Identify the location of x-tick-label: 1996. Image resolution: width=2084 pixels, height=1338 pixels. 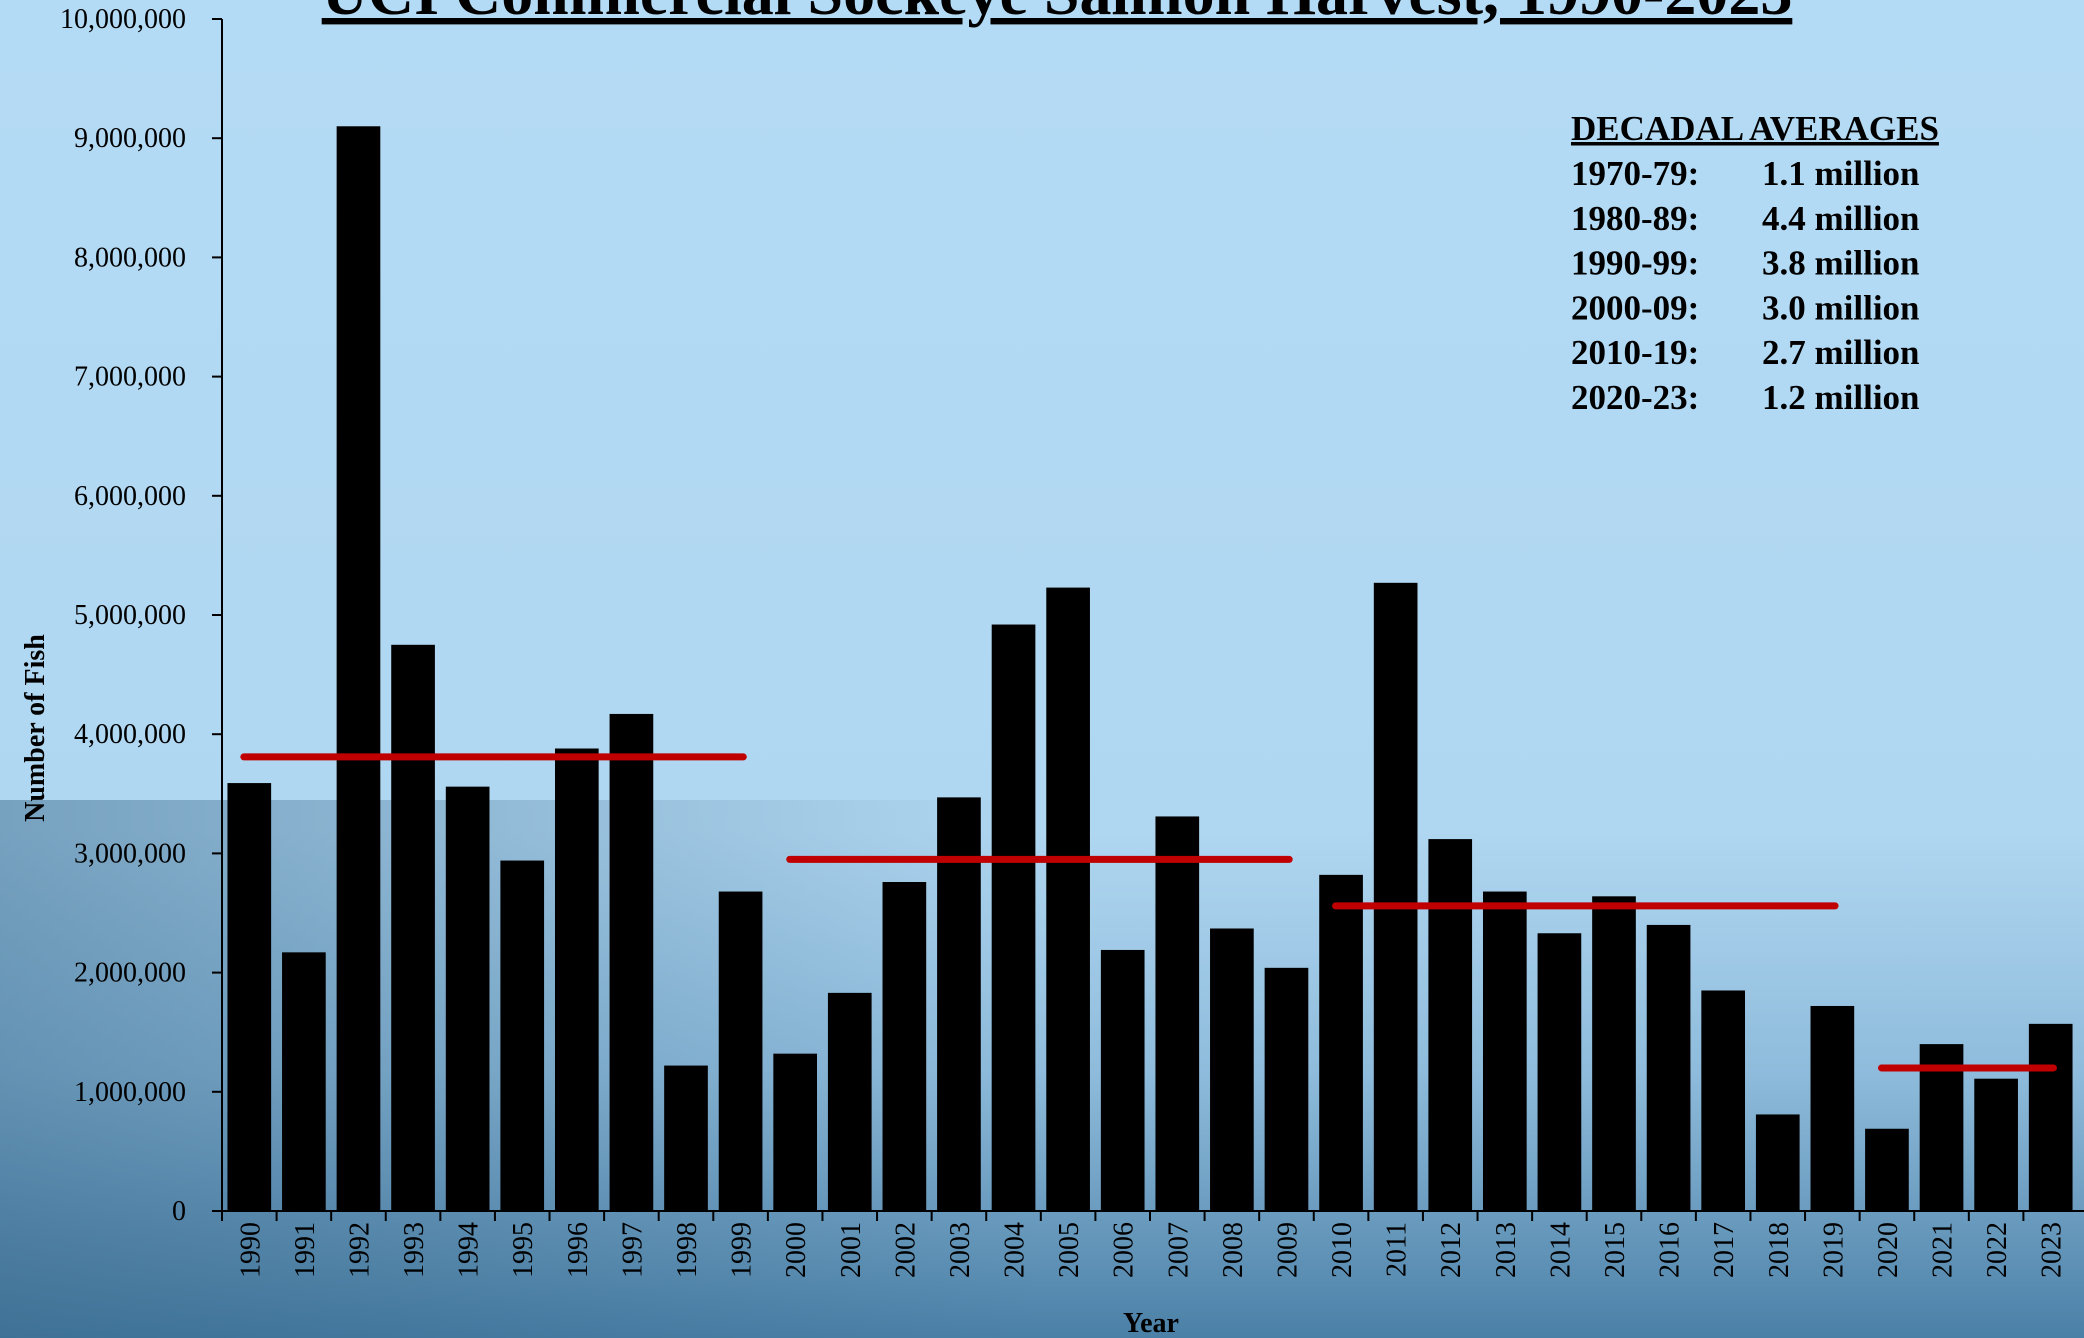
(578, 1250).